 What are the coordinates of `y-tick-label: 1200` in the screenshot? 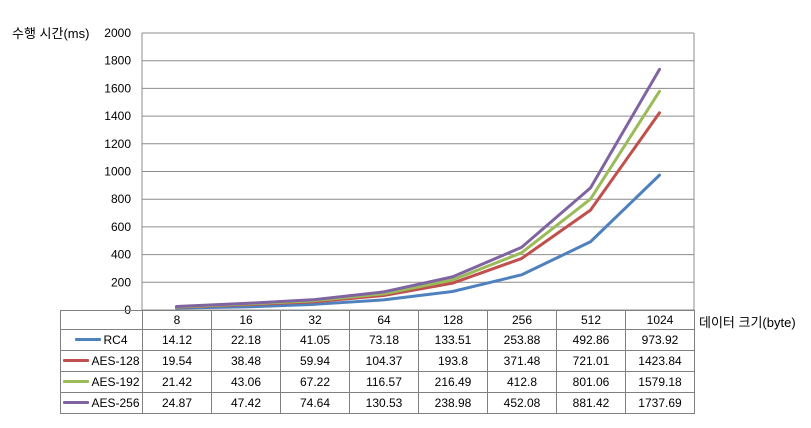 It's located at (117, 144).